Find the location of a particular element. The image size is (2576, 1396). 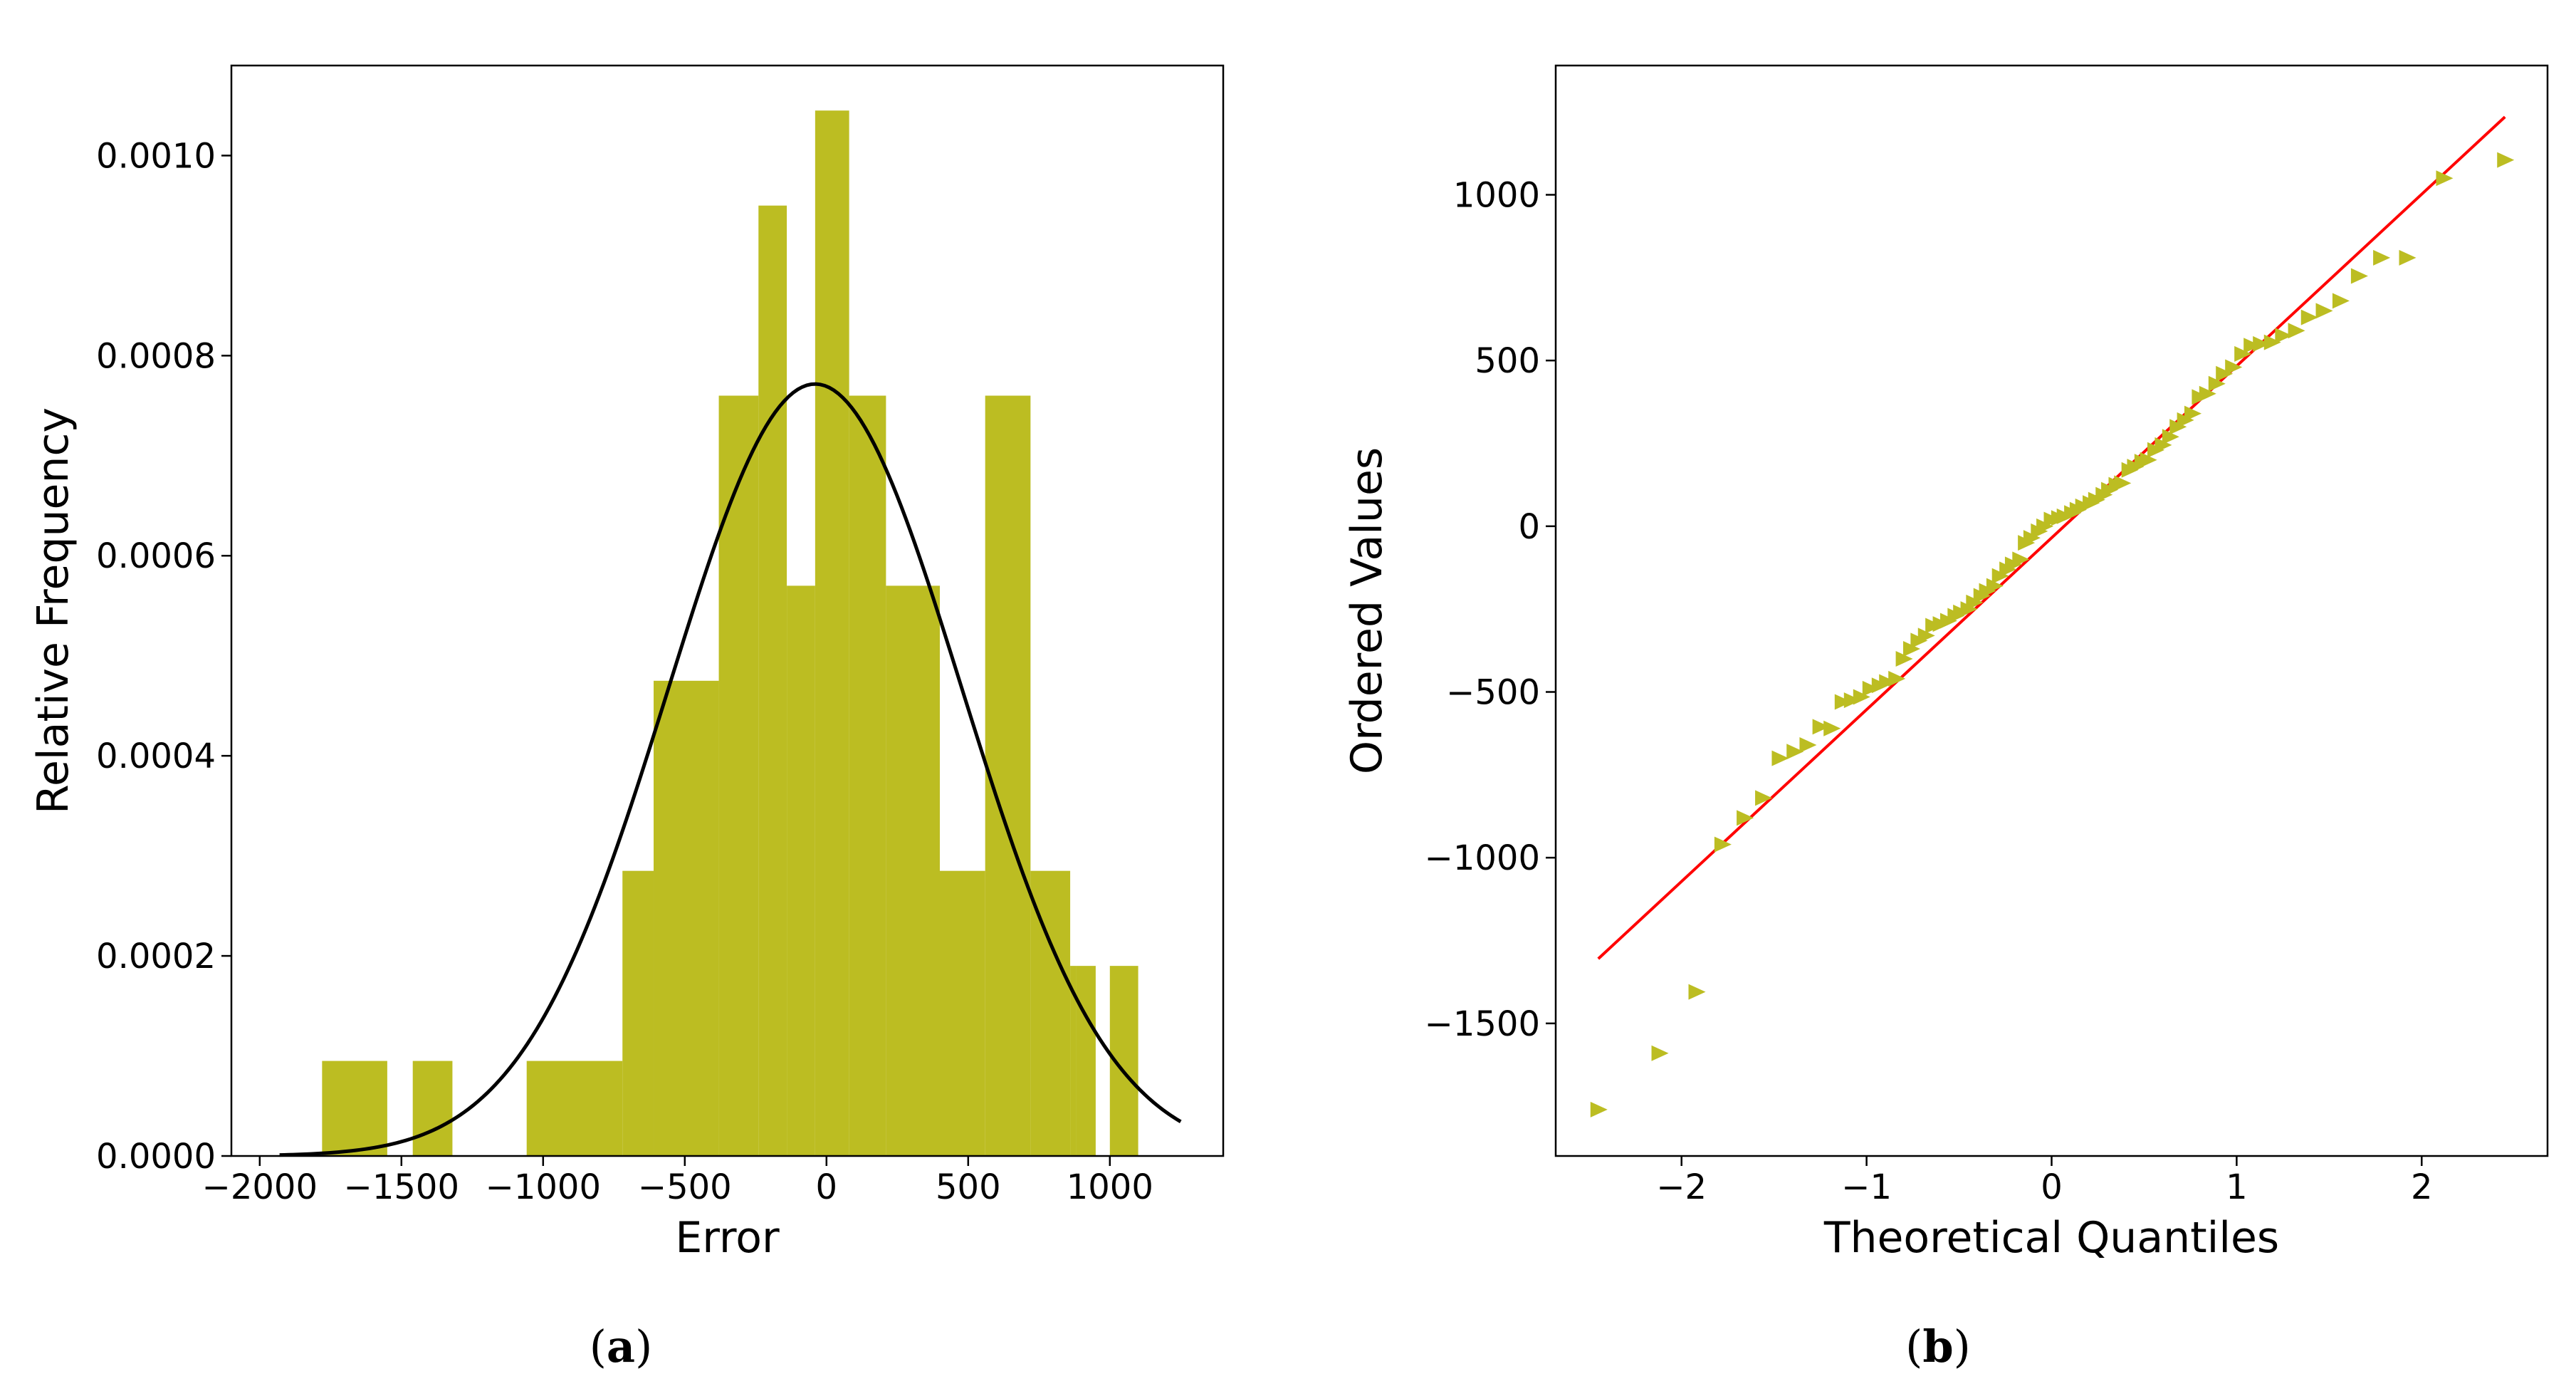

qq-y-tick-label: 0 is located at coordinates (1529, 527).